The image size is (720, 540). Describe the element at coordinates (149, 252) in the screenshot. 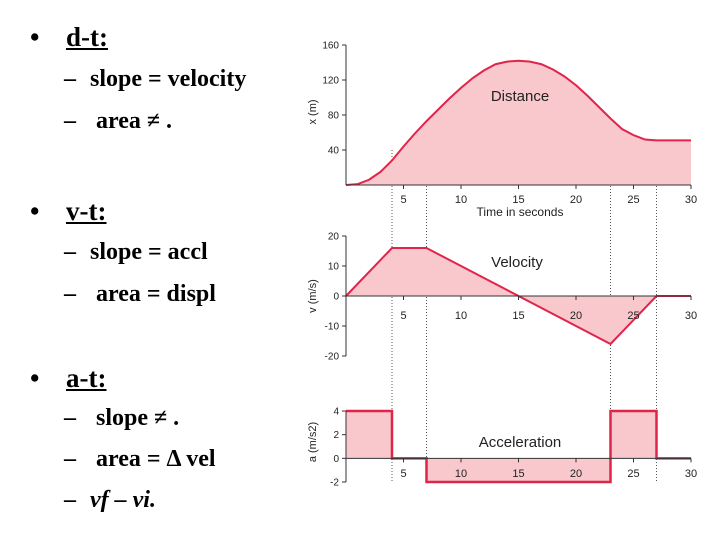

I see `vt-slope-text: slope = accl` at that location.